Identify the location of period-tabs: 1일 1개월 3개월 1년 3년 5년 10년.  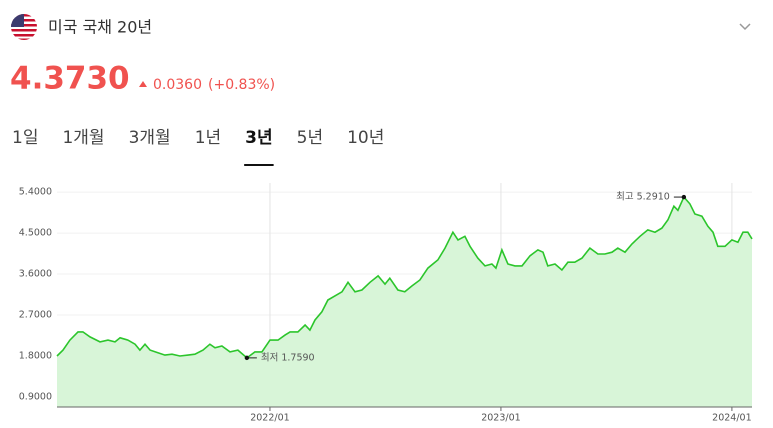
(198, 147).